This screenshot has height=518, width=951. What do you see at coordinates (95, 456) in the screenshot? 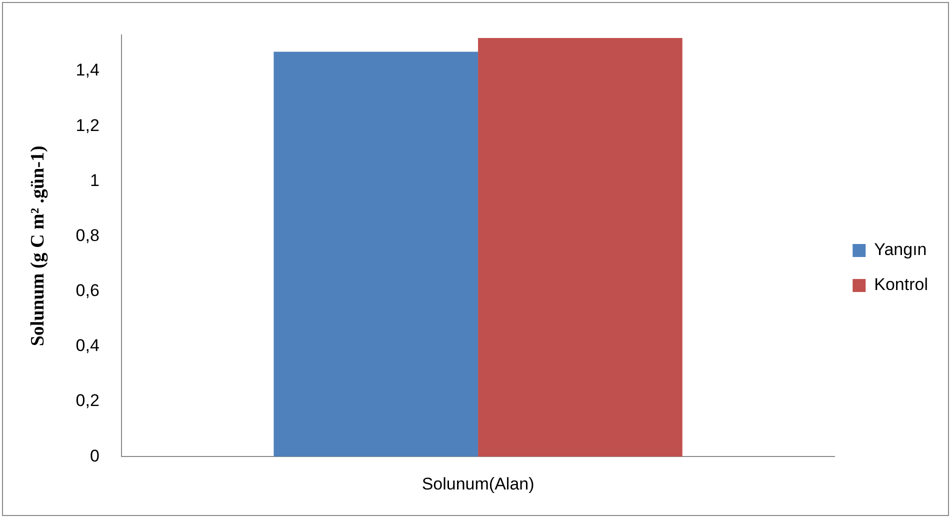
I see `y-tick-label: 0` at bounding box center [95, 456].